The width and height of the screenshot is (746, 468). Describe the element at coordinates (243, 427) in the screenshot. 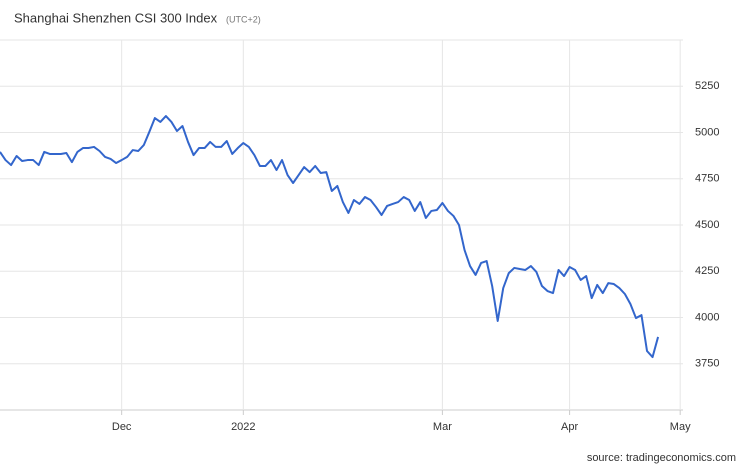

I see `x-tick-label: 2022` at that location.